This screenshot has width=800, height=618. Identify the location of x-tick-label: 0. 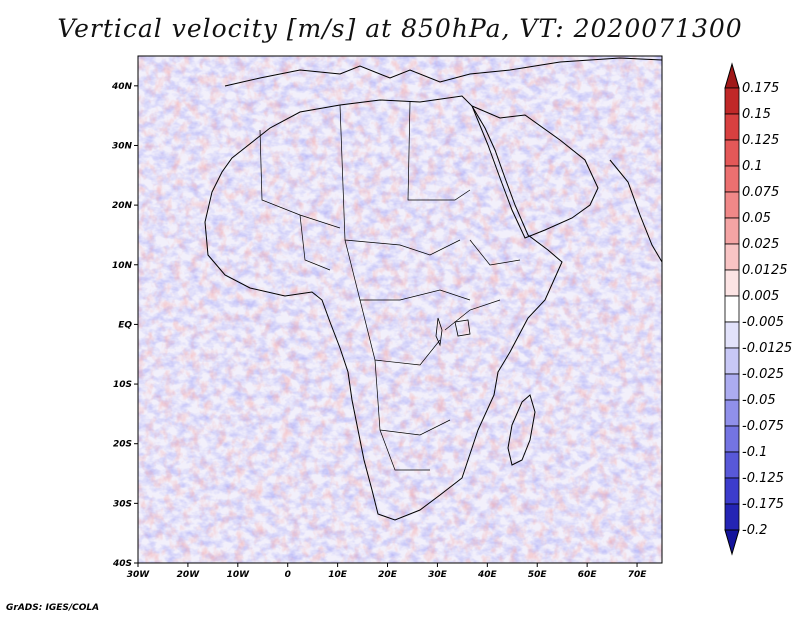
(288, 575).